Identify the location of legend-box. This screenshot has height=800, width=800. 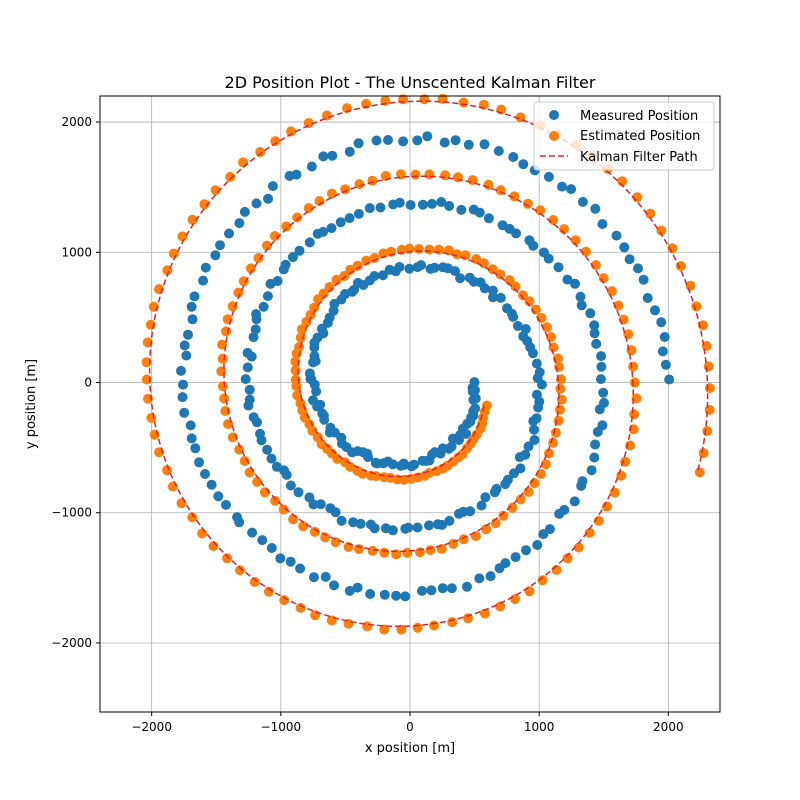
(624, 136).